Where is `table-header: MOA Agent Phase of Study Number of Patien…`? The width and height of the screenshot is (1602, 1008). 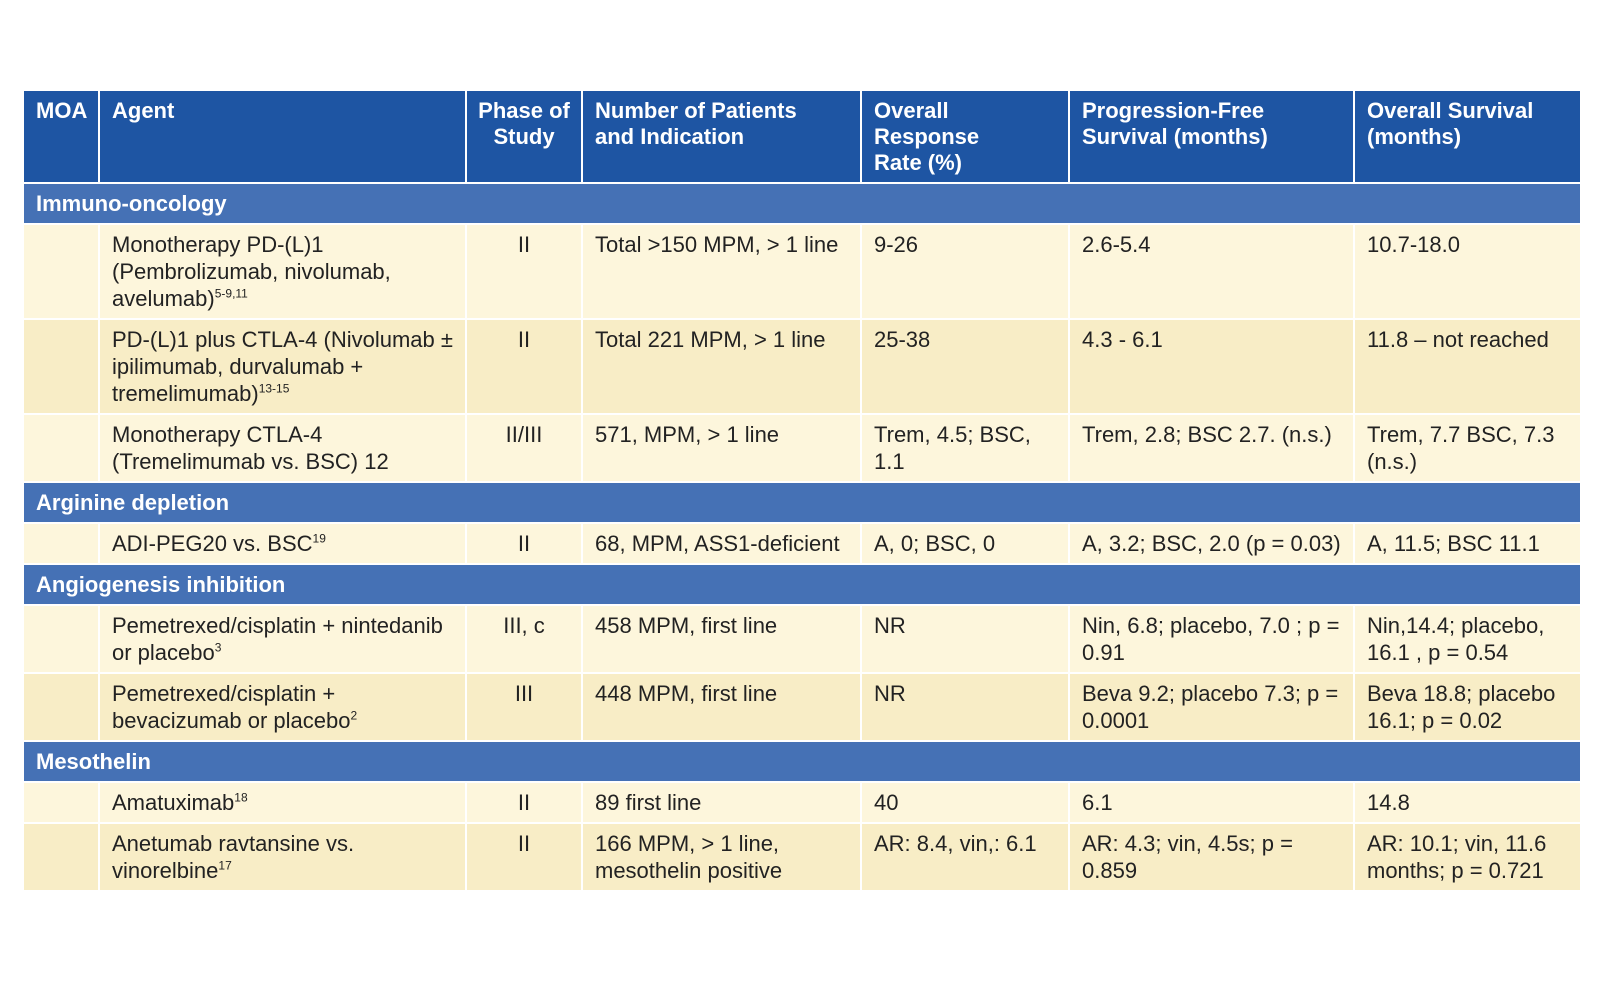 table-header: MOA Agent Phase of Study Number of Patien… is located at coordinates (802, 137).